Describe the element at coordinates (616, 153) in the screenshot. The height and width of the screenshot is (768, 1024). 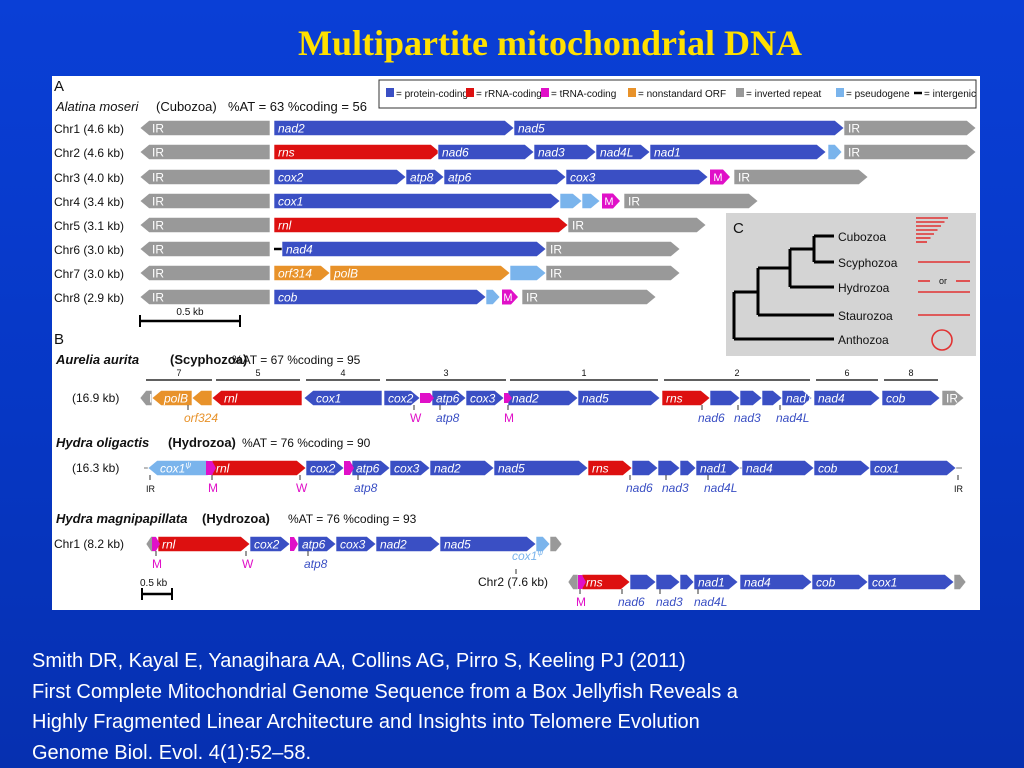
I see `gene-label: nad4L` at that location.